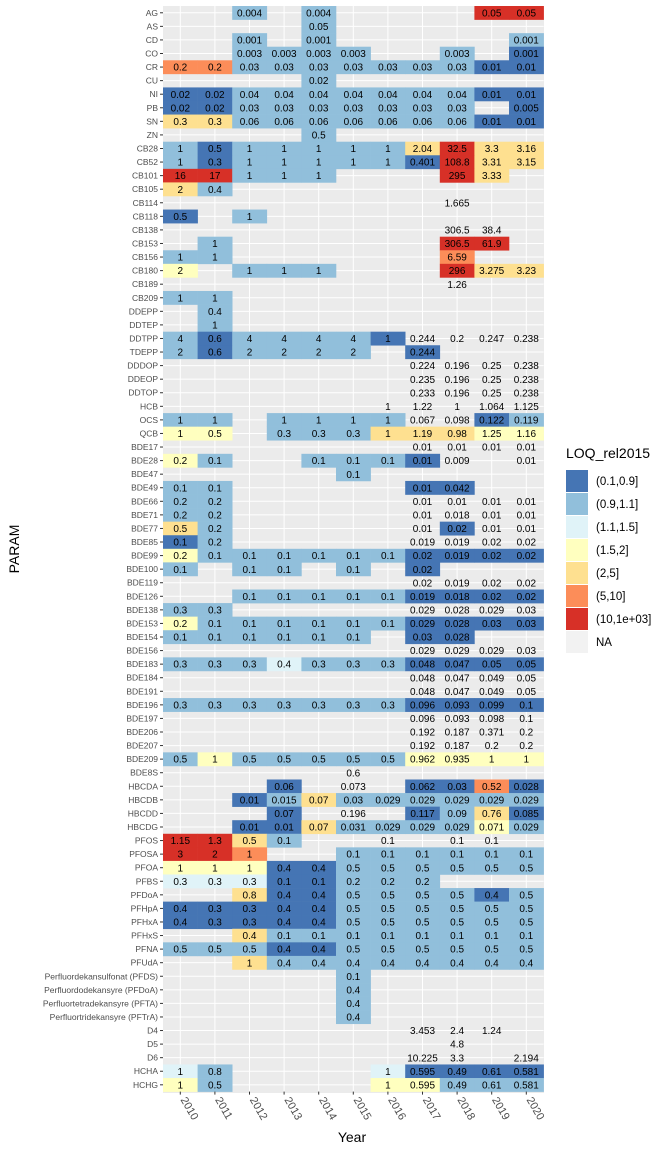 The width and height of the screenshot is (672, 1152). What do you see at coordinates (180, 515) in the screenshot?
I see `cell-bde71-2010` at bounding box center [180, 515].